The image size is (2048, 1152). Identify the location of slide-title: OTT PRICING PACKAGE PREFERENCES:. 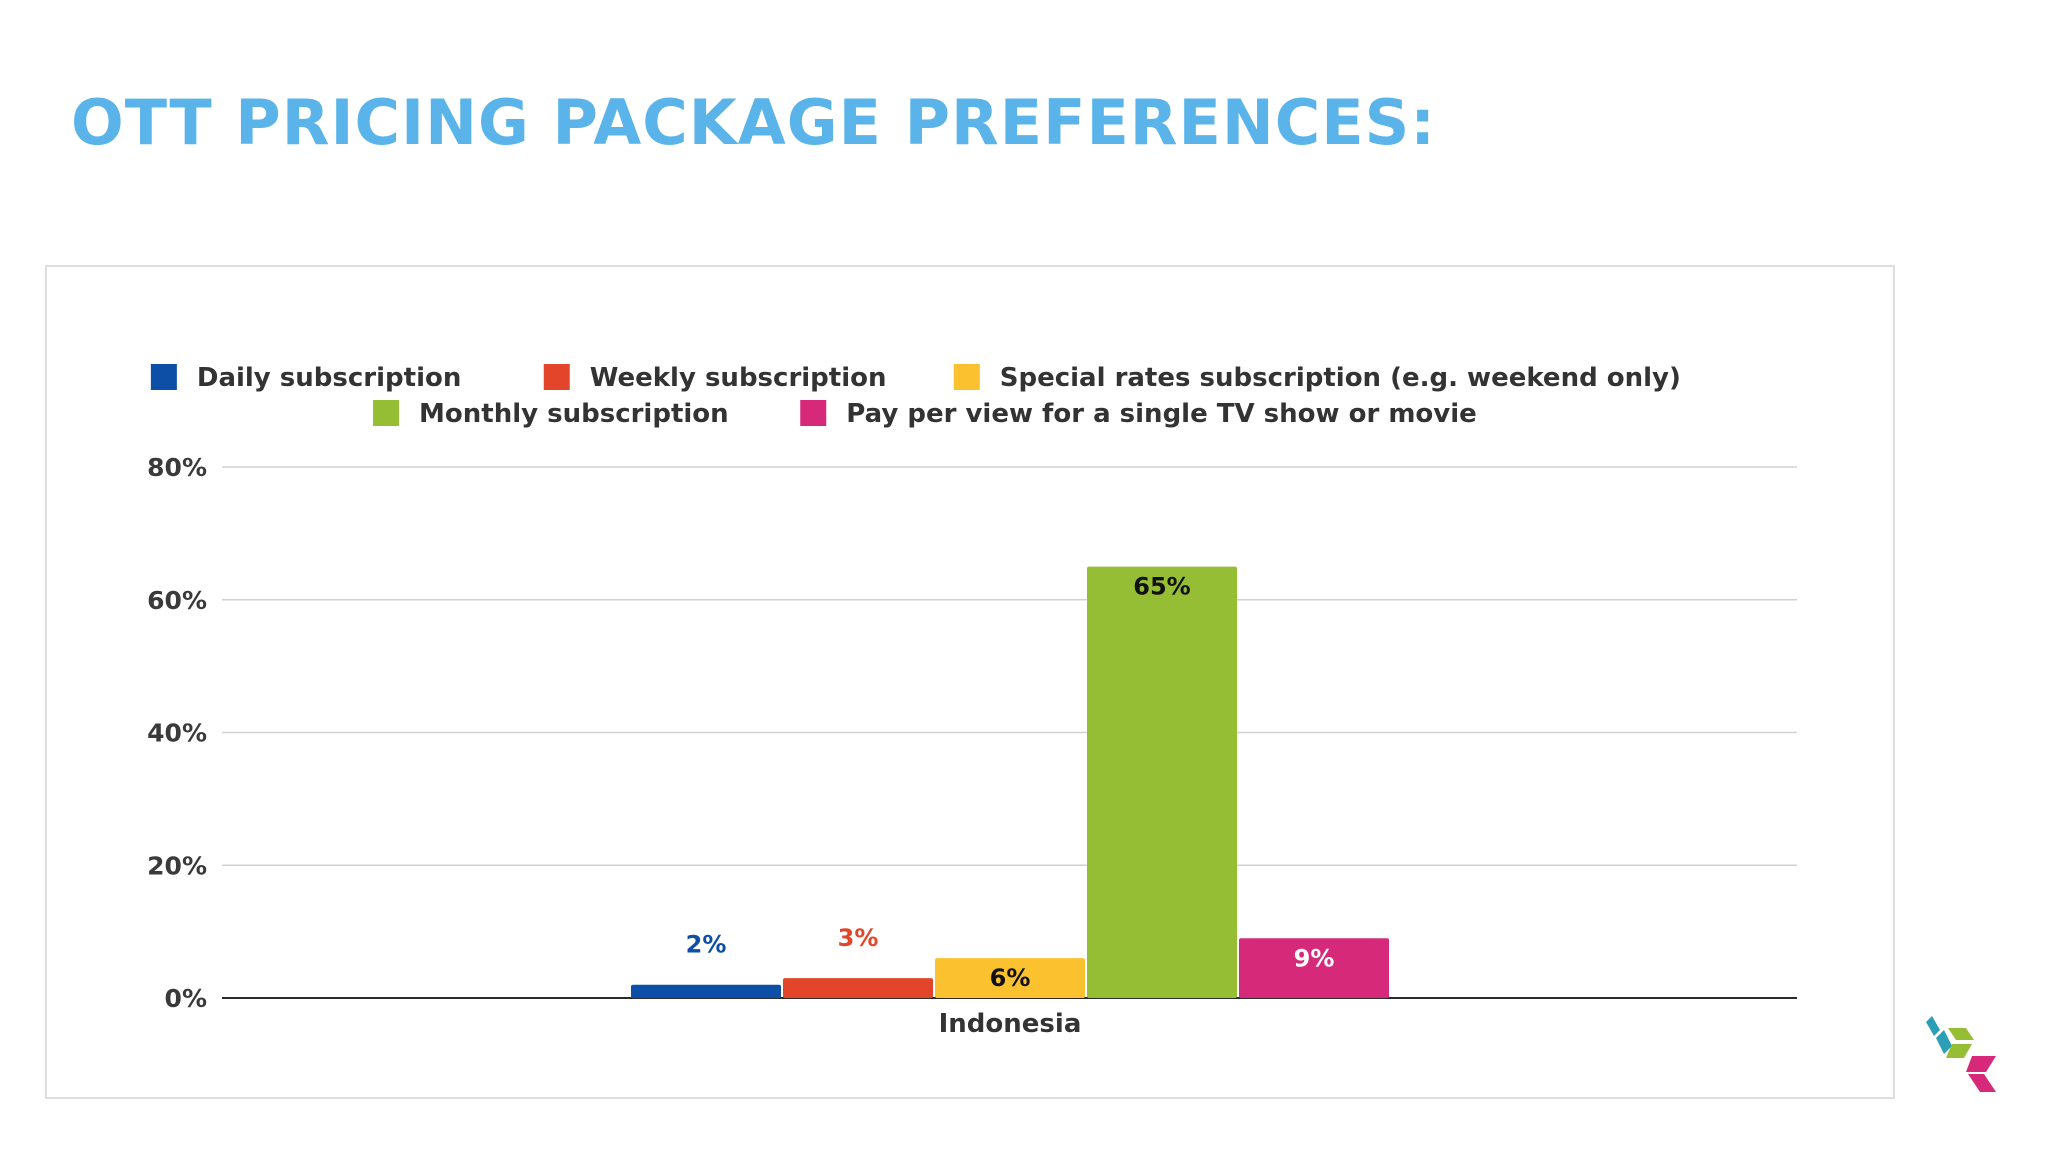
(754, 122).